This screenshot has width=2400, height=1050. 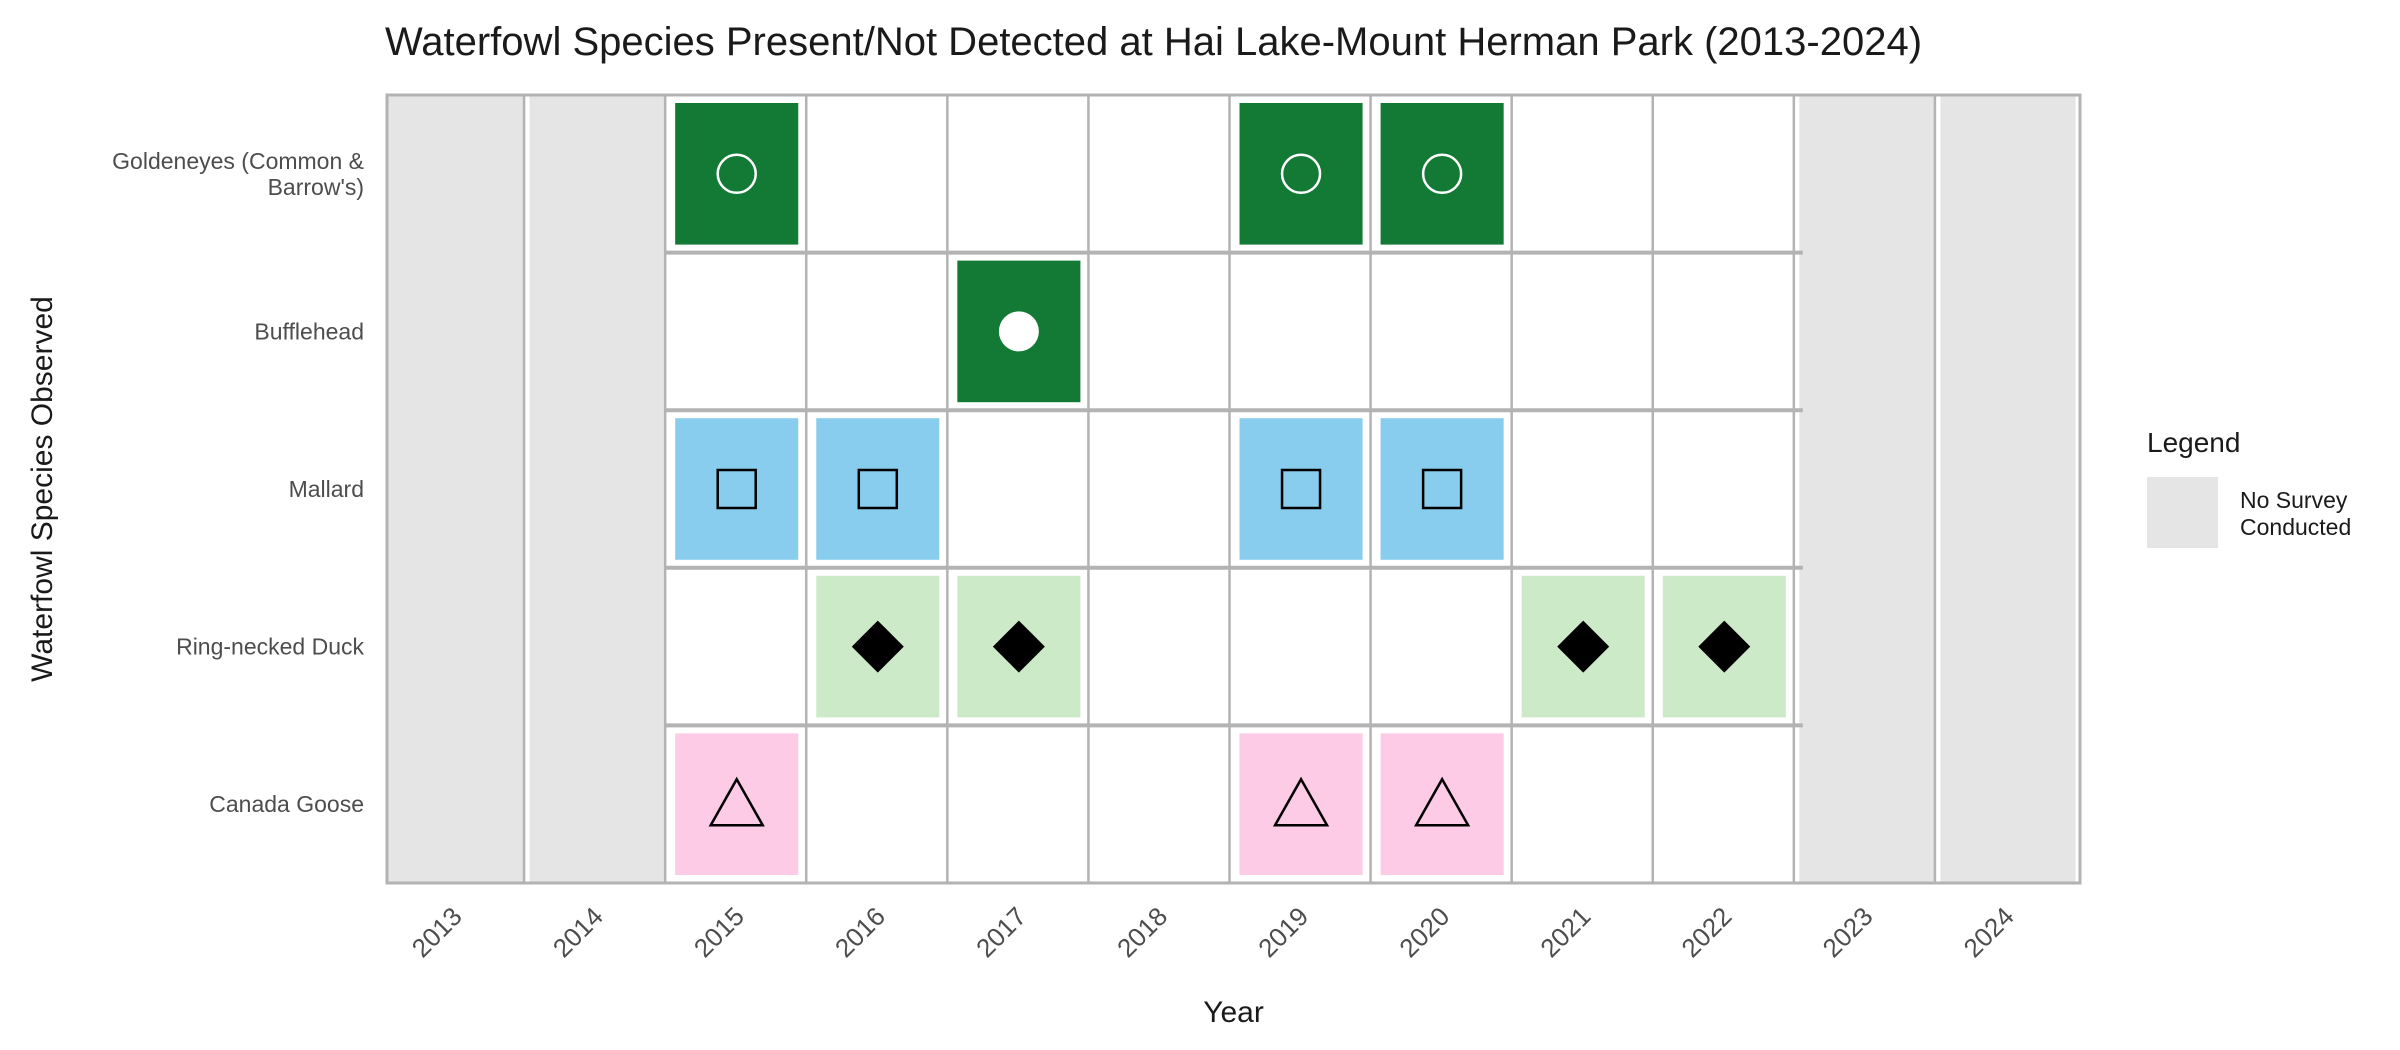 I want to click on x-tick-label: 2015, so click(x=719, y=932).